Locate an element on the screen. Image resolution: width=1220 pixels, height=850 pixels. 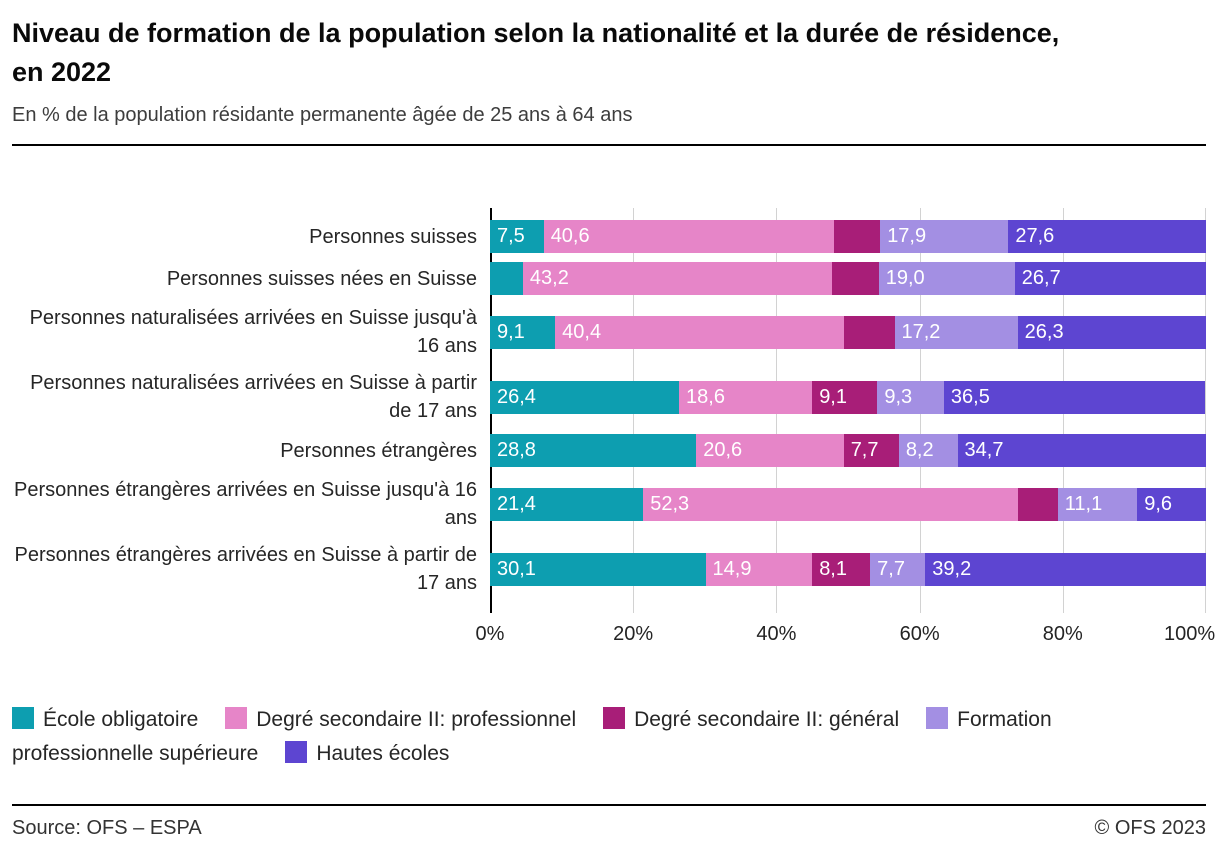
legend-item: École obligatoire is located at coordinates (105, 719).